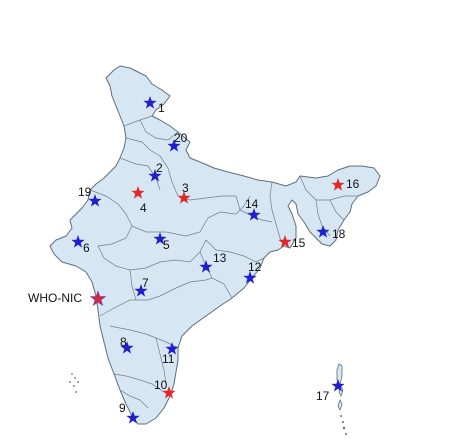  What do you see at coordinates (141, 290) in the screenshot?
I see `site-marker-7-blue-star` at bounding box center [141, 290].